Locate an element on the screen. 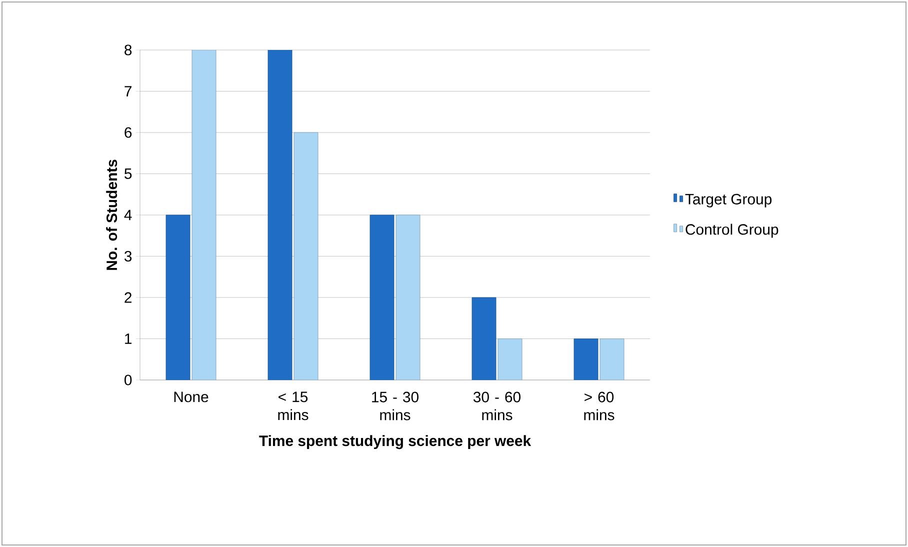 The height and width of the screenshot is (547, 908). x-tick-label: < 15 mins is located at coordinates (293, 406).